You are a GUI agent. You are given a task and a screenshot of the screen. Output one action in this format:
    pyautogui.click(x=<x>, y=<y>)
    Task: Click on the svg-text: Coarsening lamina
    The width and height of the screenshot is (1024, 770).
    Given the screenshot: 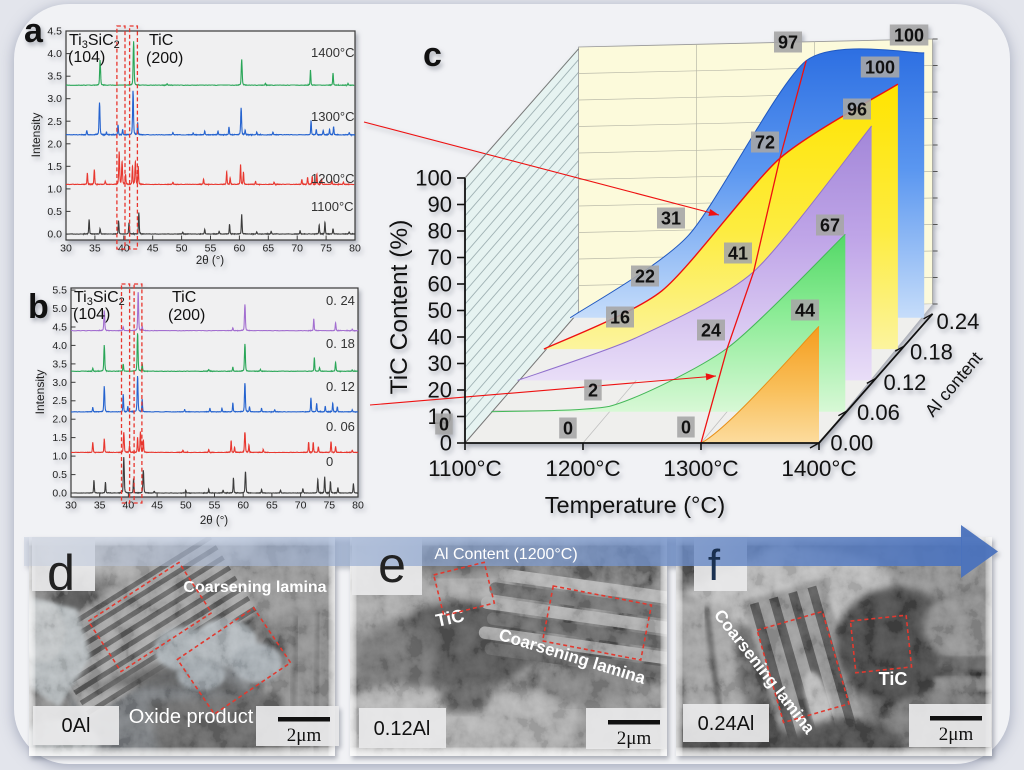 What is the action you would take?
    pyautogui.click(x=254, y=587)
    